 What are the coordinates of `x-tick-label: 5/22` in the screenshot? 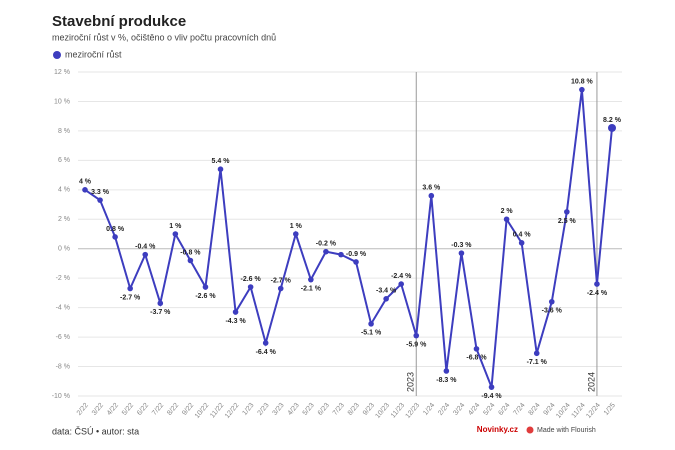 It's located at (128, 409).